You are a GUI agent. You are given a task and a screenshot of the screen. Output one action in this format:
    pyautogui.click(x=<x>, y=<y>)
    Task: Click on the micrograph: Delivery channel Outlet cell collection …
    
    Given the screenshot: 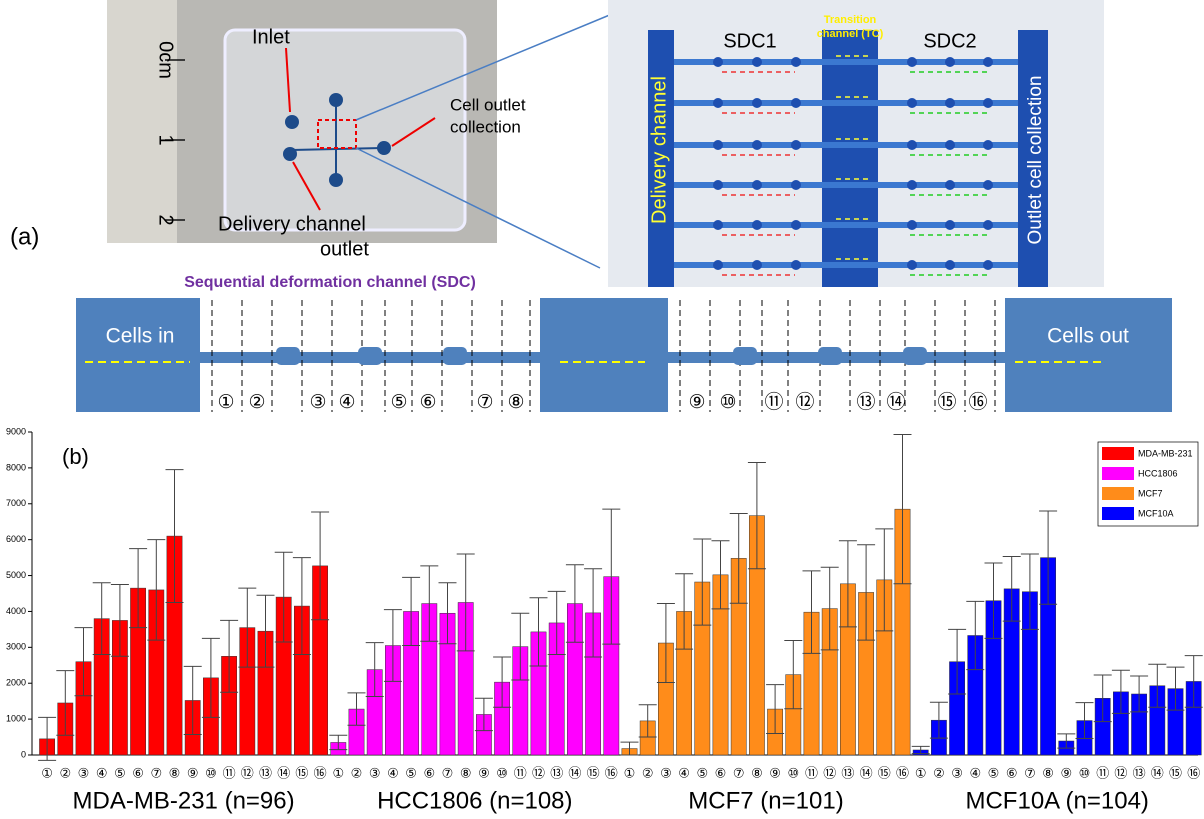 What is the action you would take?
    pyautogui.click(x=856, y=143)
    